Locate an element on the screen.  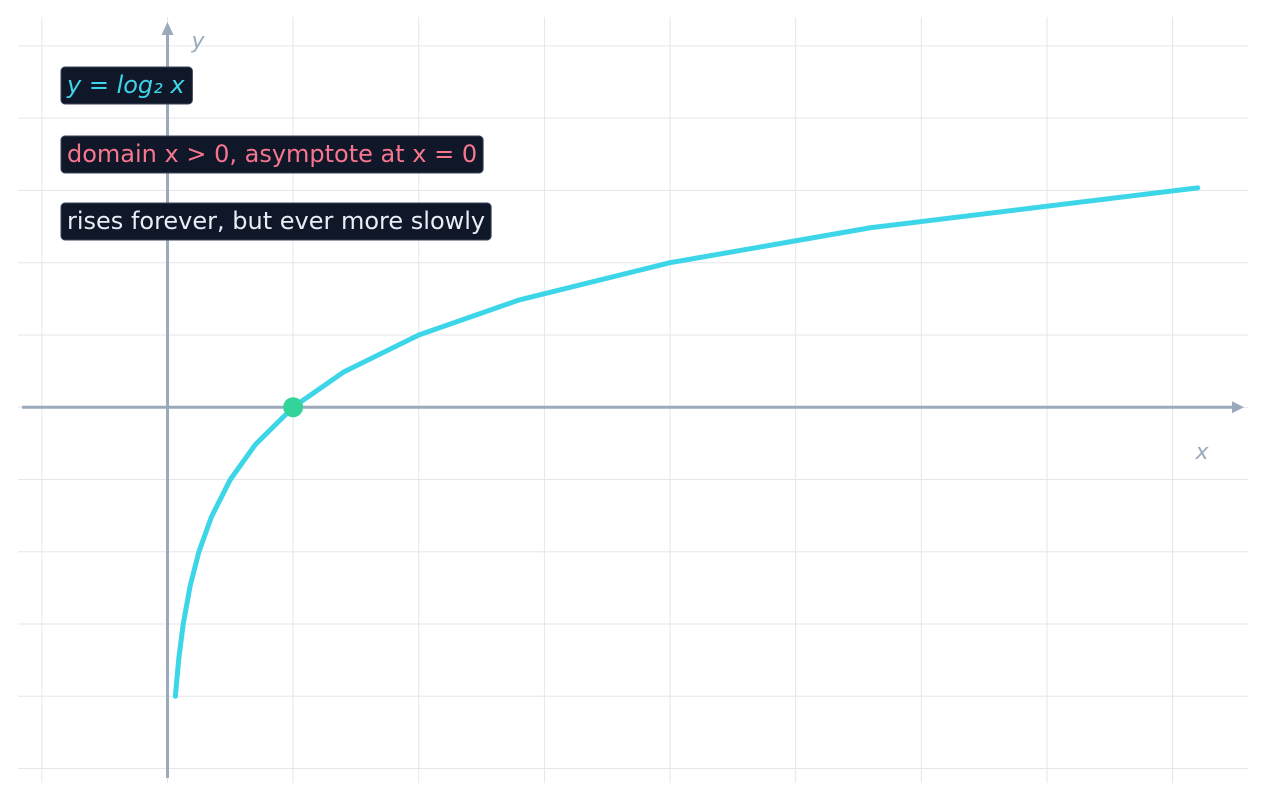
annotation-text: domain x > 0, asymptote at x = 0 is located at coordinates (272, 154).